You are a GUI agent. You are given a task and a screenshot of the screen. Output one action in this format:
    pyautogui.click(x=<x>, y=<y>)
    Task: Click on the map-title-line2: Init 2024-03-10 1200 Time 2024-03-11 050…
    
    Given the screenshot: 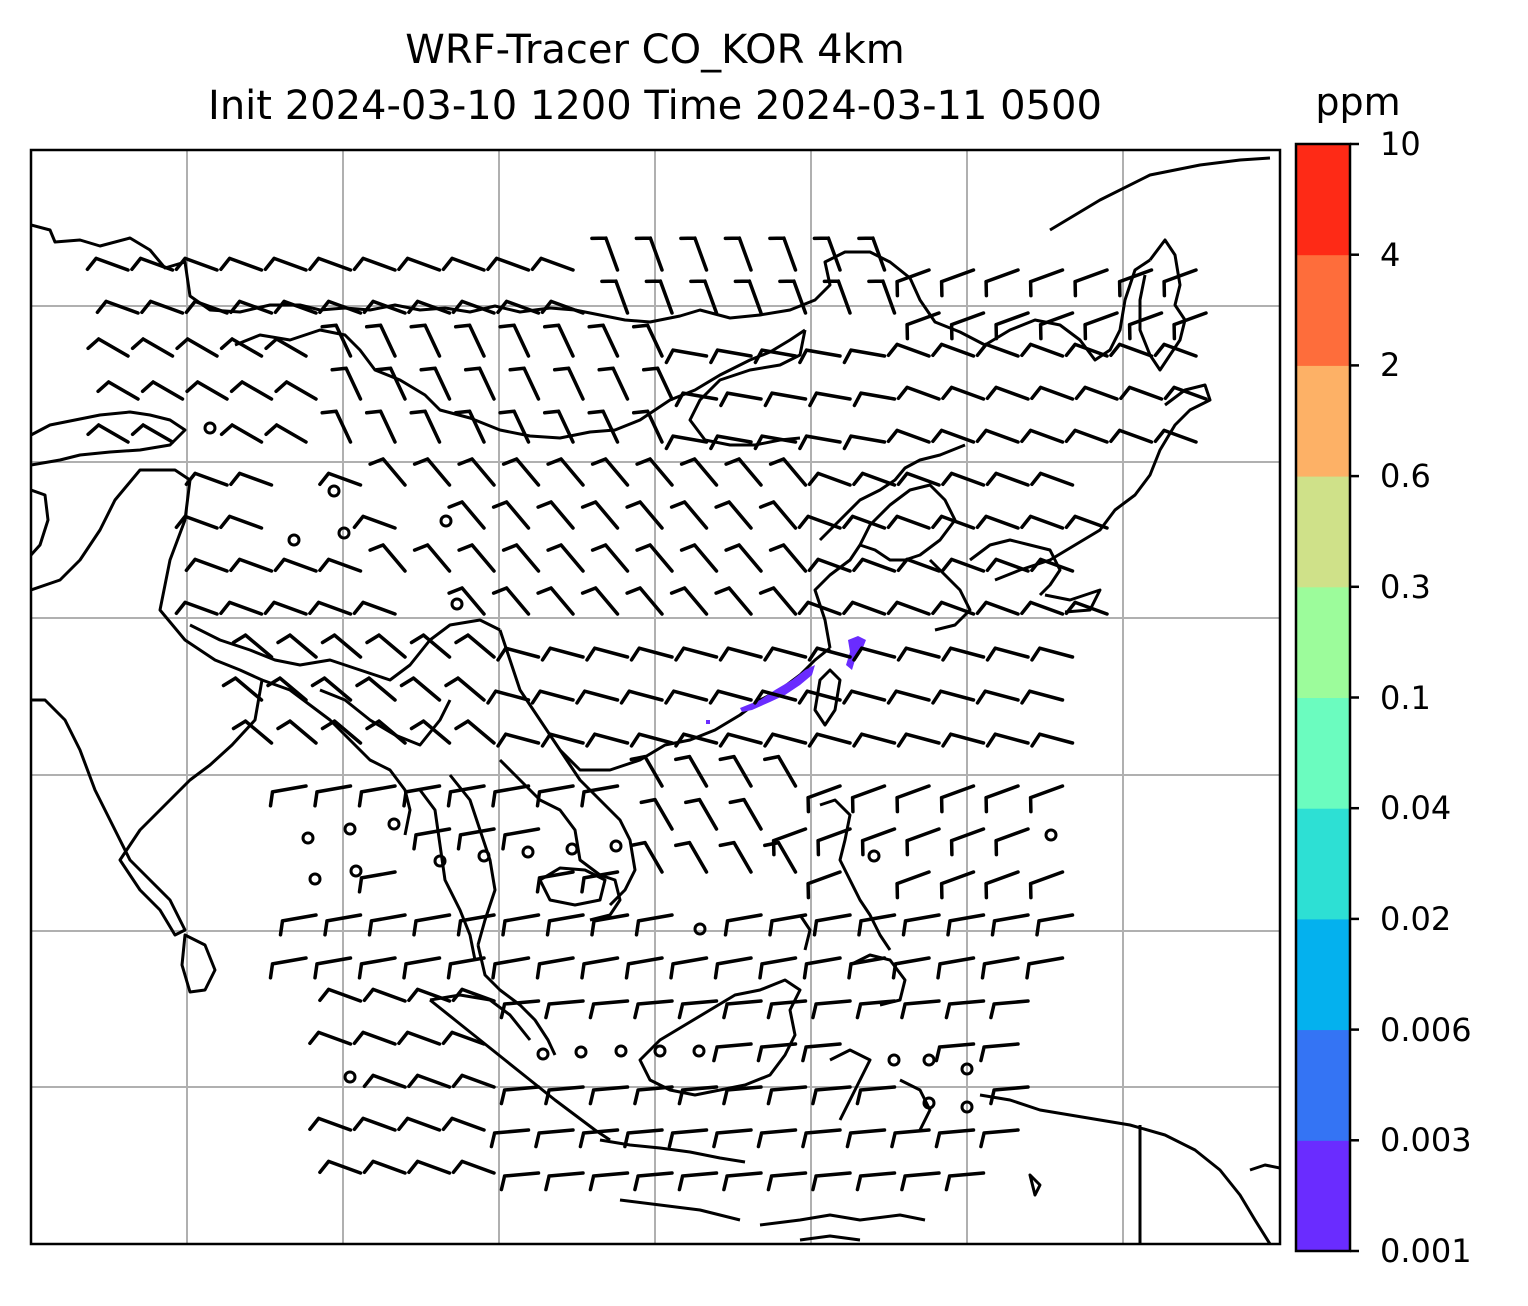 What is the action you would take?
    pyautogui.click(x=655, y=106)
    